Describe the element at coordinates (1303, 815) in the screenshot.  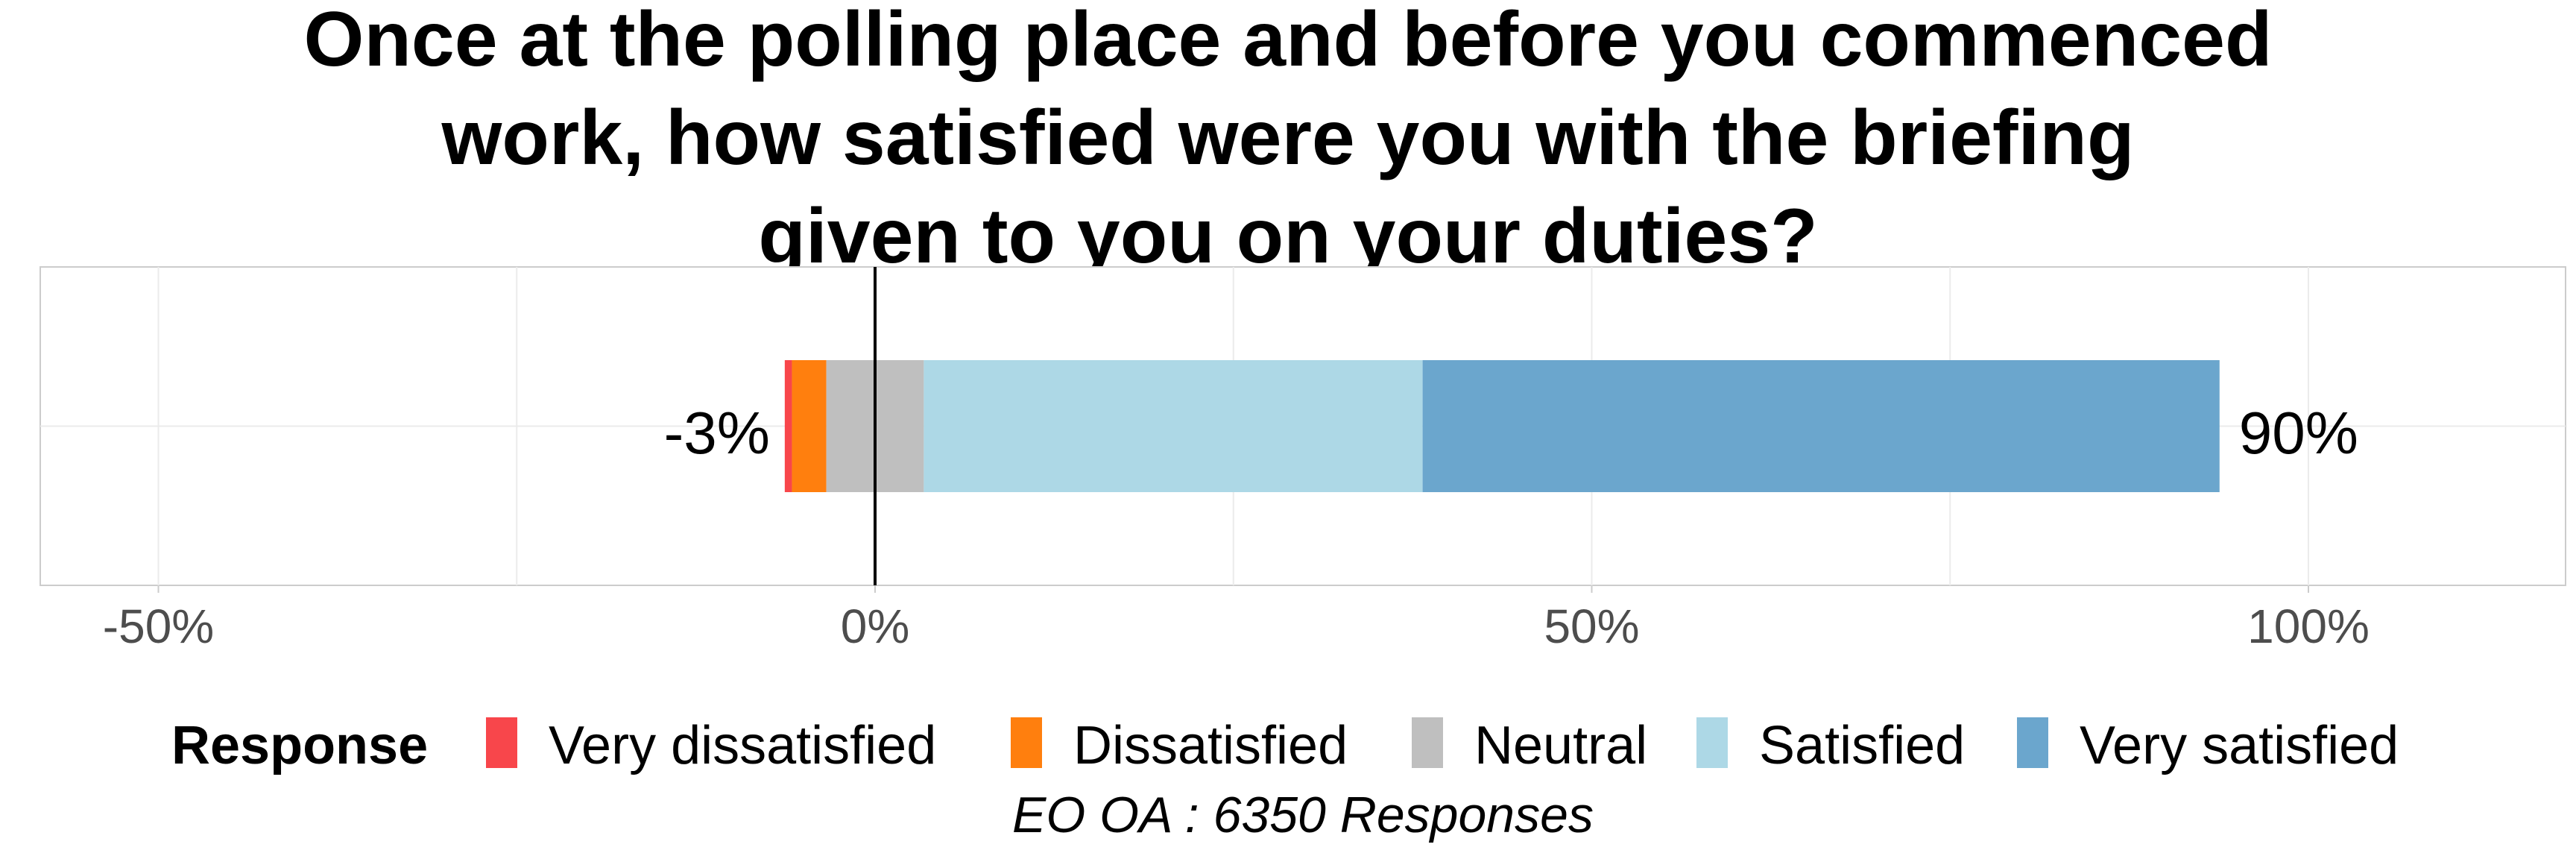
I see `caption: EO OA : 6350 Responses` at that location.